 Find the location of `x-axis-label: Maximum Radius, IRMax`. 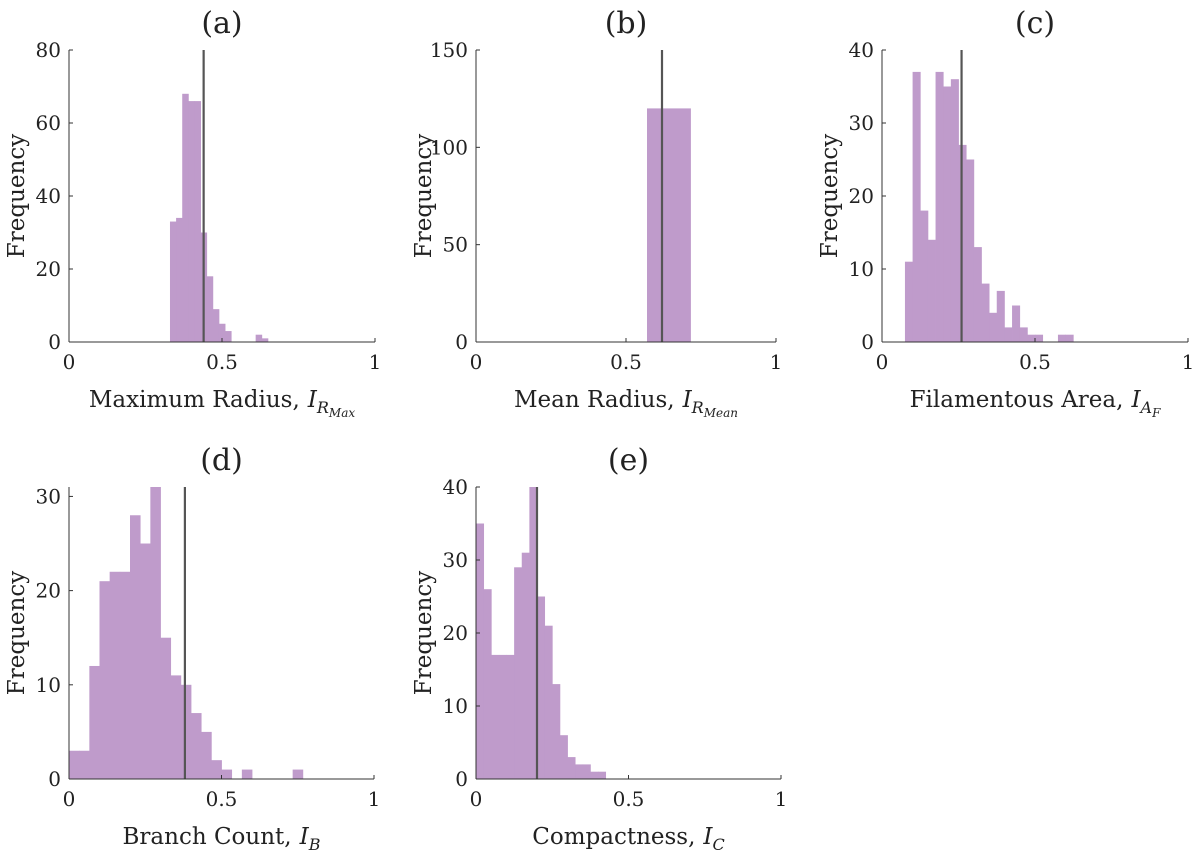

x-axis-label: Maximum Radius, IRMax is located at coordinates (222, 403).